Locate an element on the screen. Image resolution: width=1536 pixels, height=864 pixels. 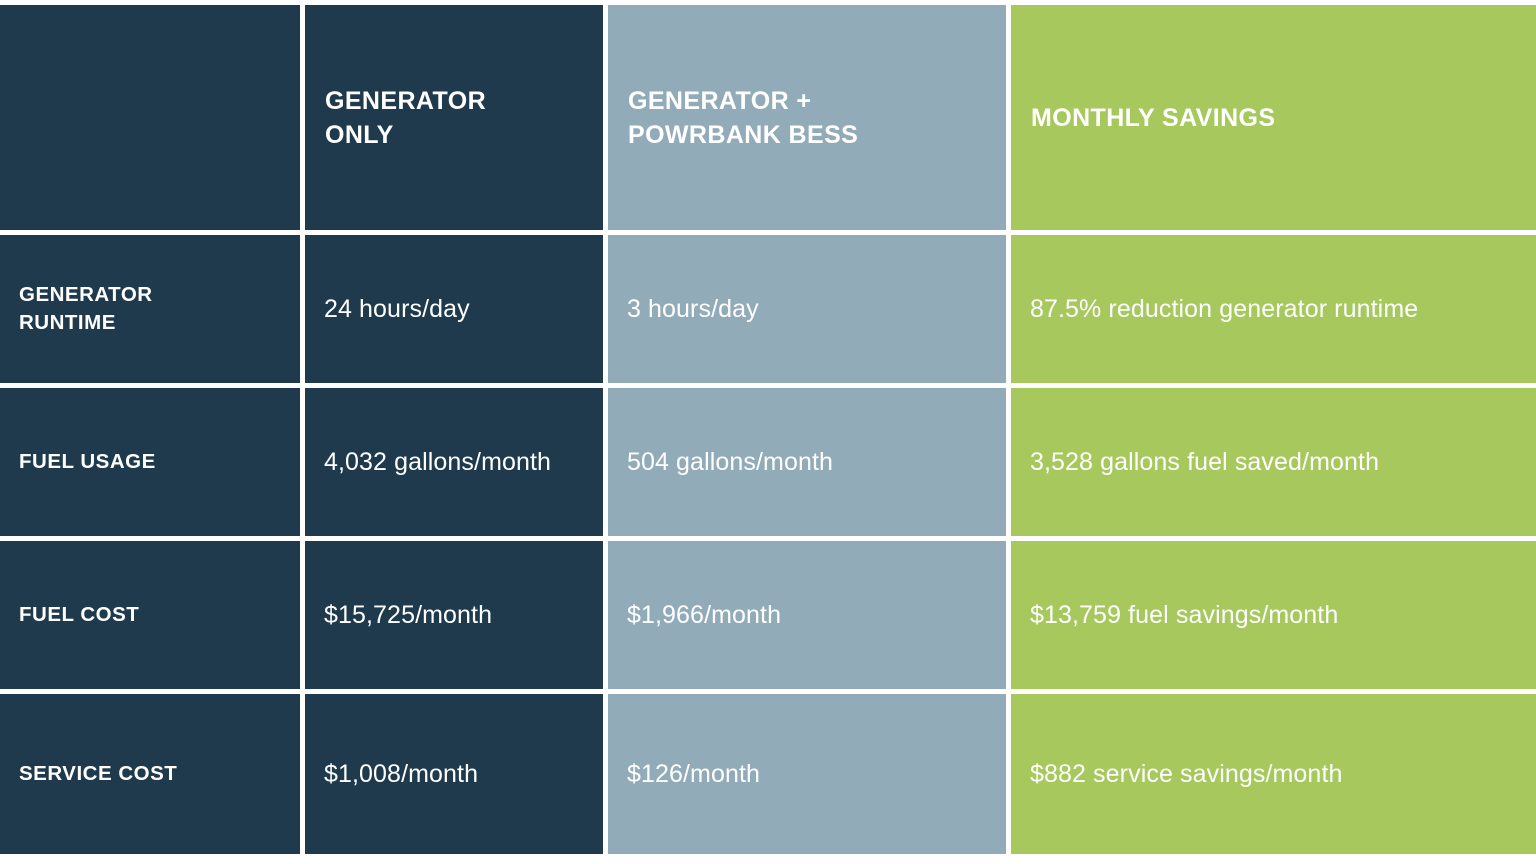
row-label-generator-runtime: GENERATOR RUNTIME is located at coordinates (86, 308).